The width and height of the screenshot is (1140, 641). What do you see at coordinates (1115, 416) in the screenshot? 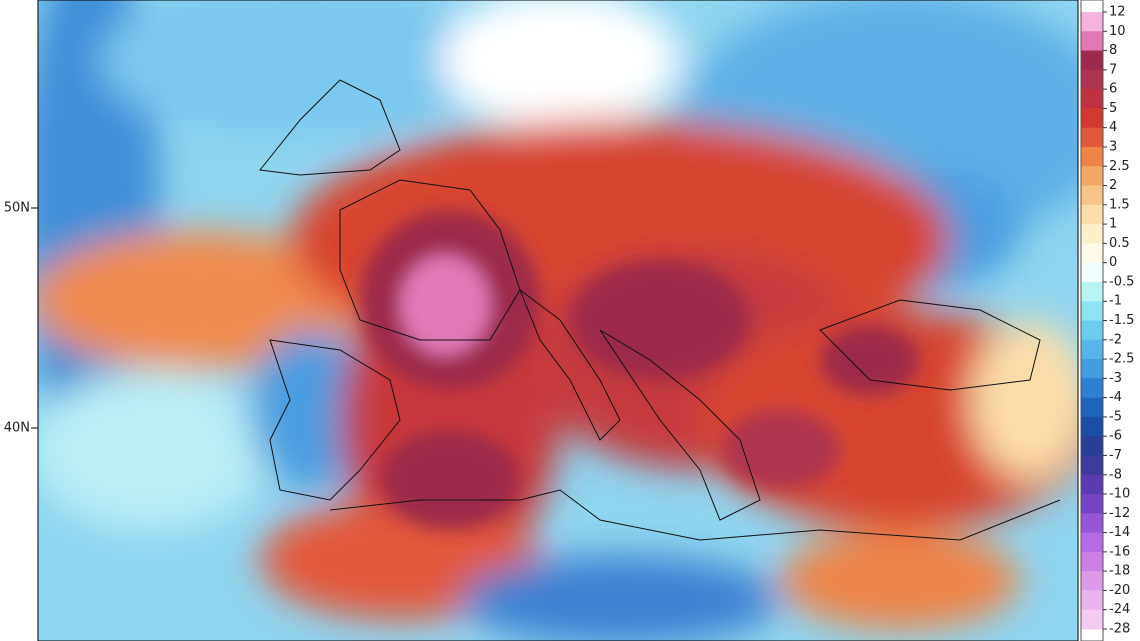
I see `colorbar-label: -5` at bounding box center [1115, 416].